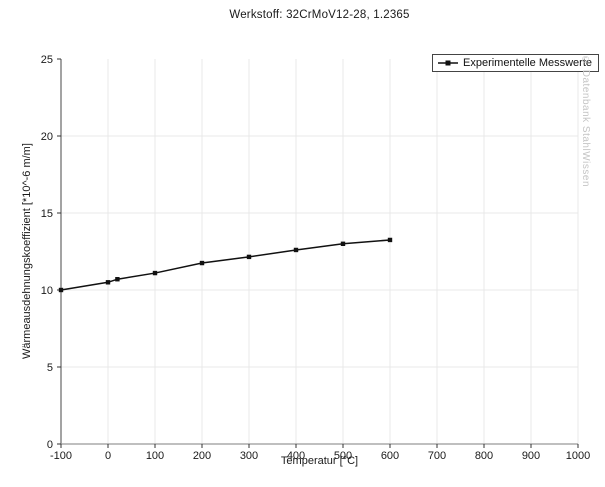 This screenshot has width=605, height=487. I want to click on line-marker-icon, so click(448, 63).